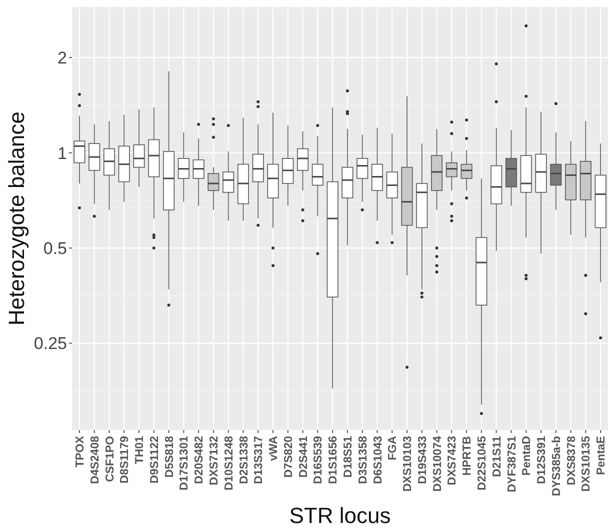  What do you see at coordinates (259, 460) in the screenshot?
I see `x-tick-label: D13S317` at bounding box center [259, 460].